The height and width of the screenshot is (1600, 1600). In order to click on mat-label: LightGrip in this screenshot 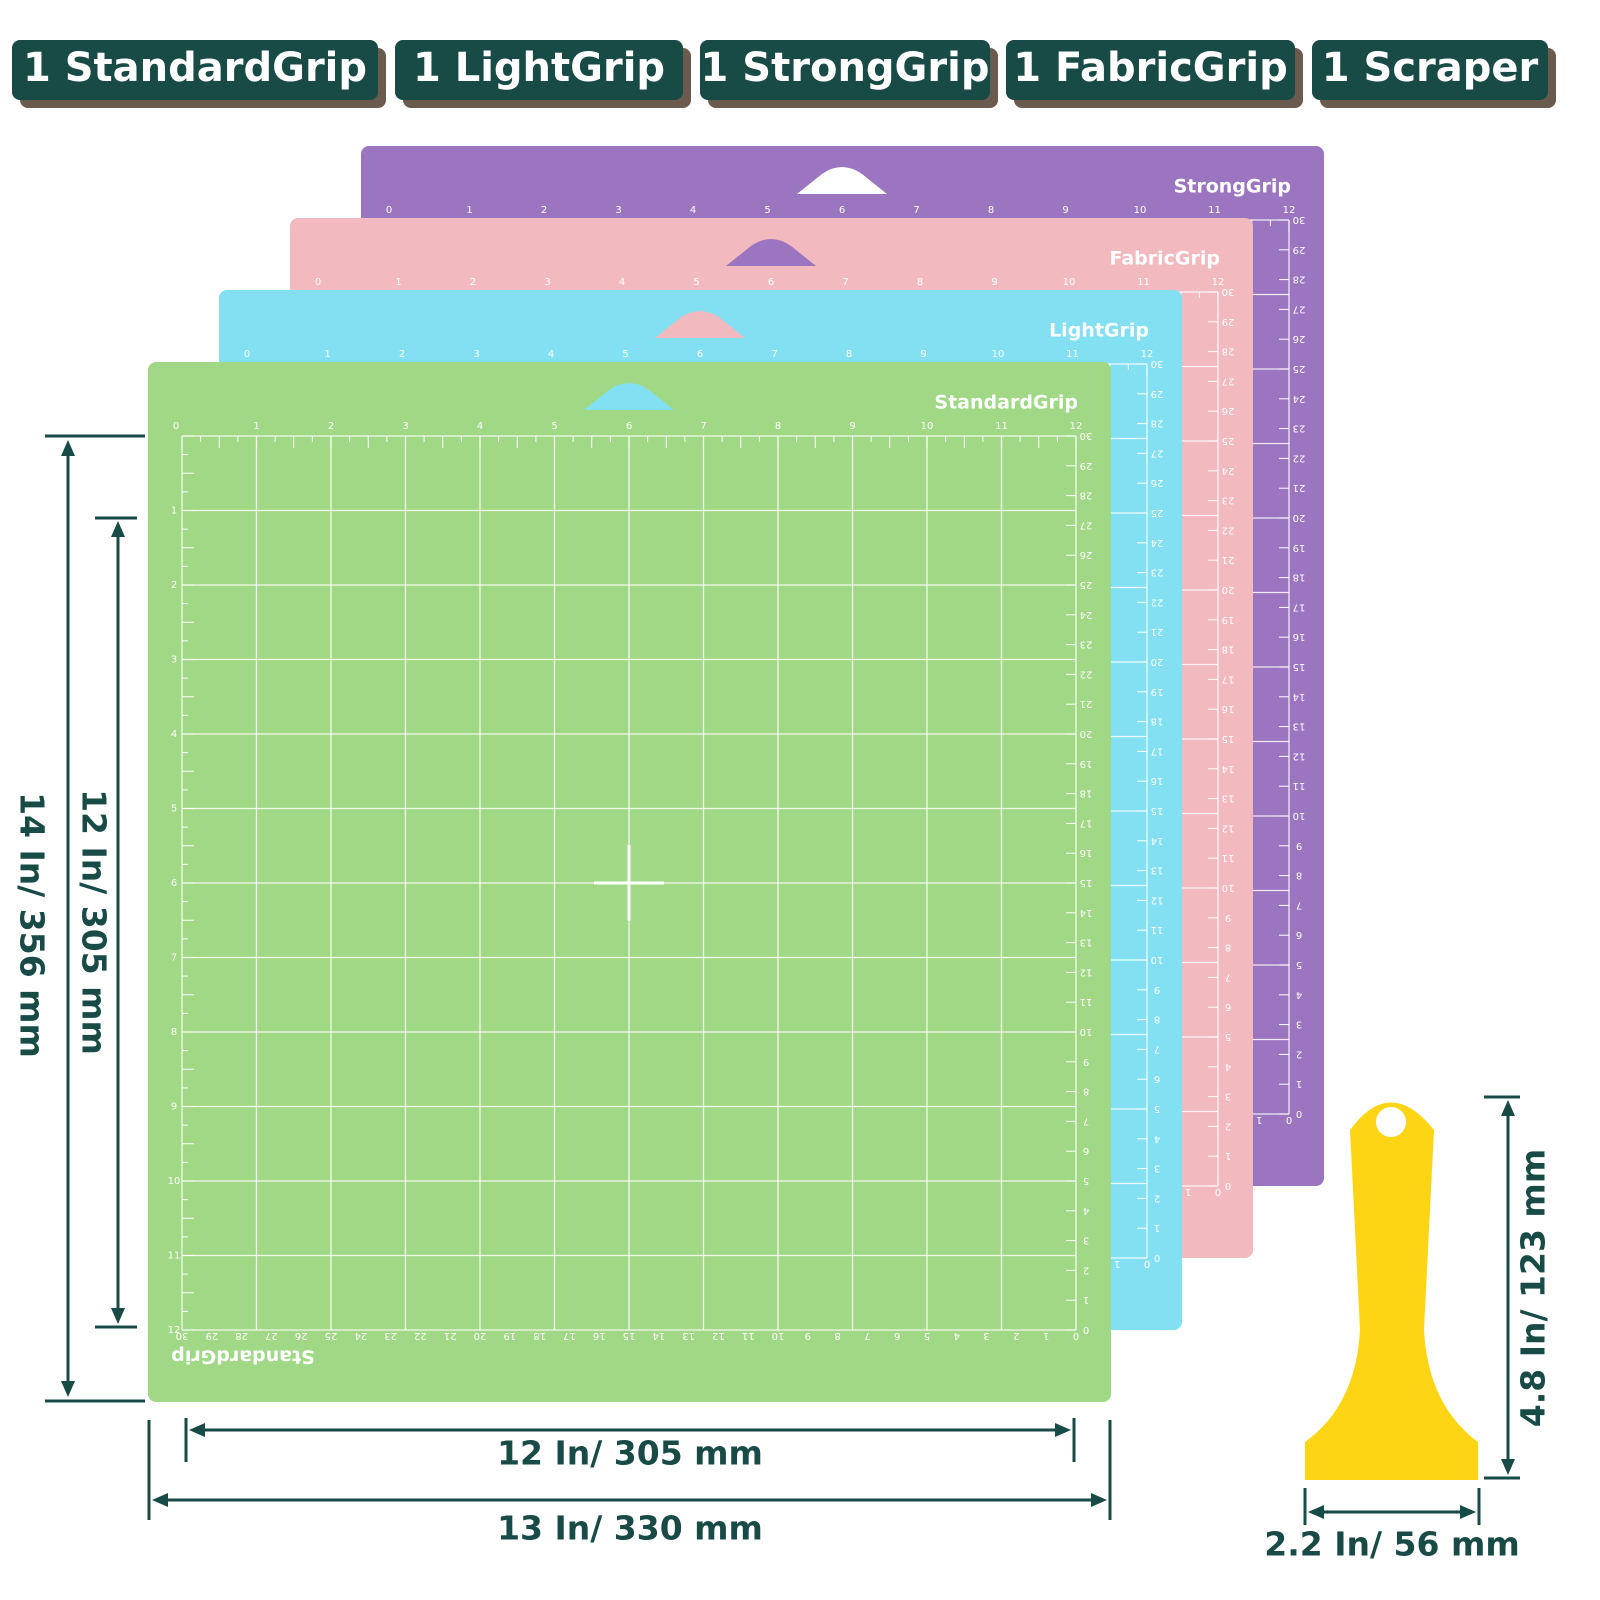, I will do `click(1099, 331)`.